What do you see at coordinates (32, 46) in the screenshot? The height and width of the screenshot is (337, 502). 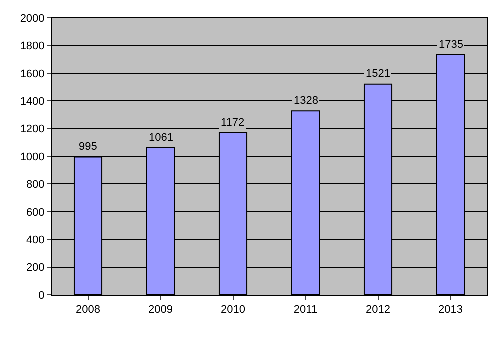 I see `y-tick-label: 1800` at bounding box center [32, 46].